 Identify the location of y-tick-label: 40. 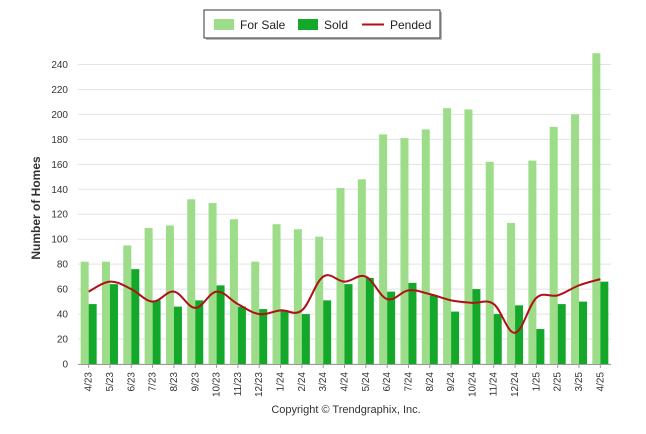
(63, 315).